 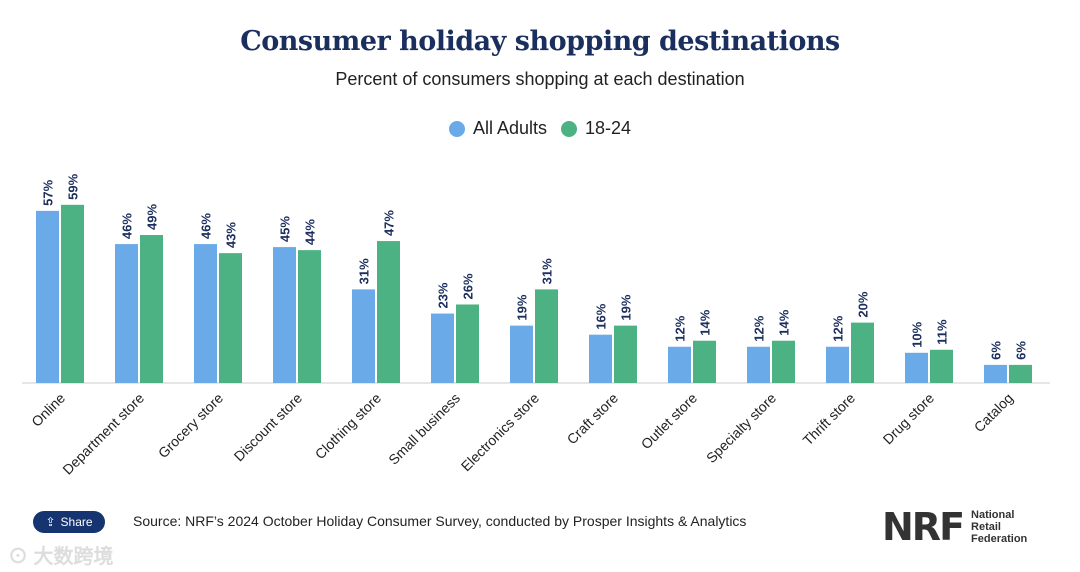 What do you see at coordinates (152, 217) in the screenshot?
I see `data-label: 49%` at bounding box center [152, 217].